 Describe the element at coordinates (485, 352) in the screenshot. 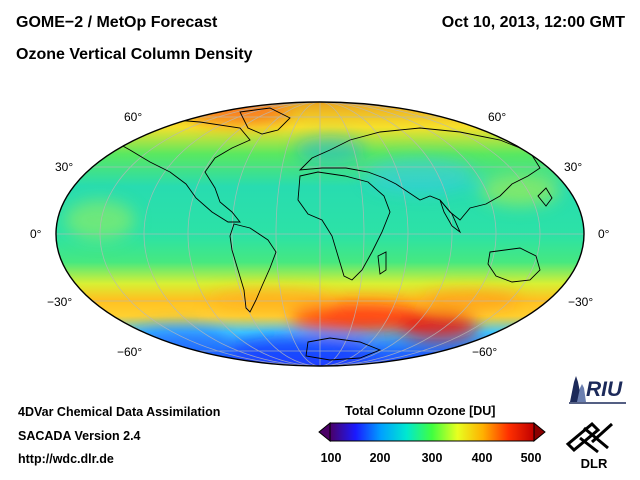

I see `lat-label-60s-right: −60°` at that location.